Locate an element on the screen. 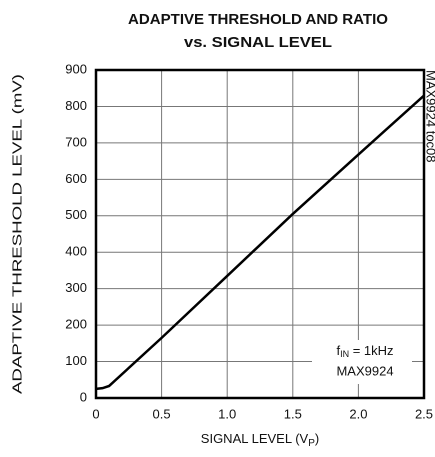 The image size is (435, 457). annotation-sub: IN is located at coordinates (344, 354).